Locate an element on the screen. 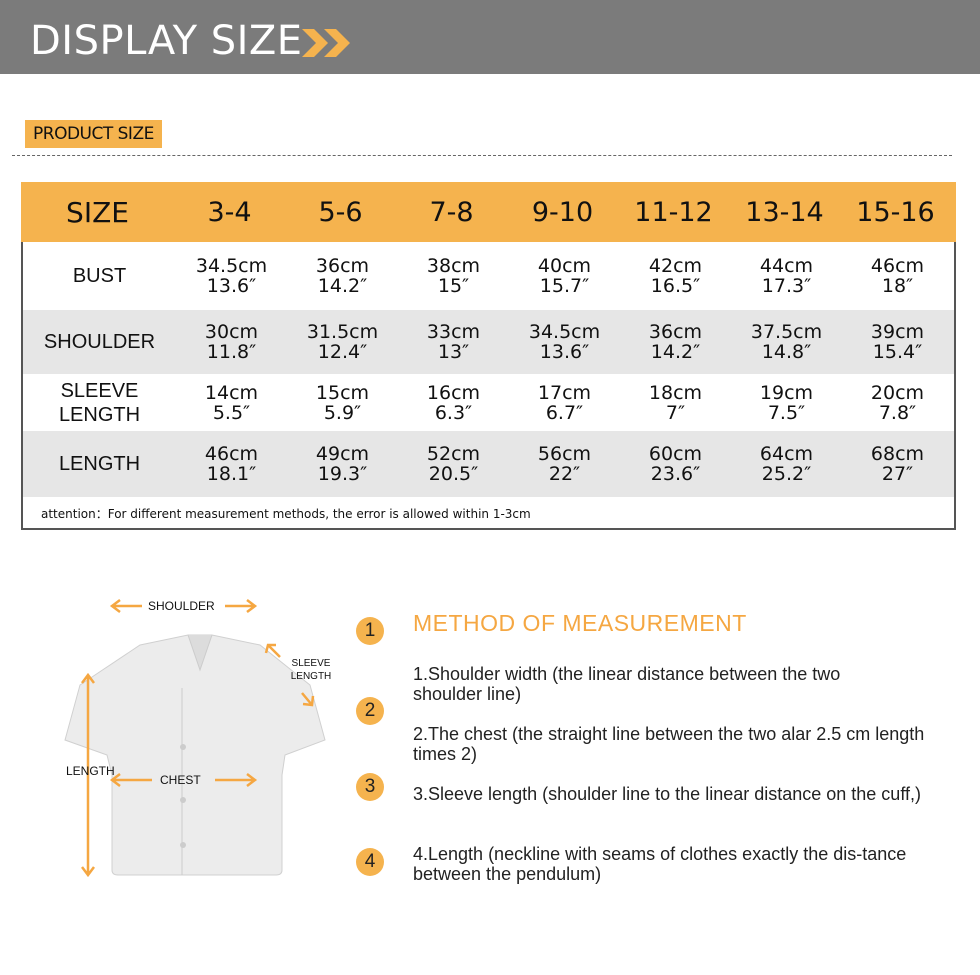 This screenshot has width=980, height=975. inch-value: 14.8″ is located at coordinates (786, 352).